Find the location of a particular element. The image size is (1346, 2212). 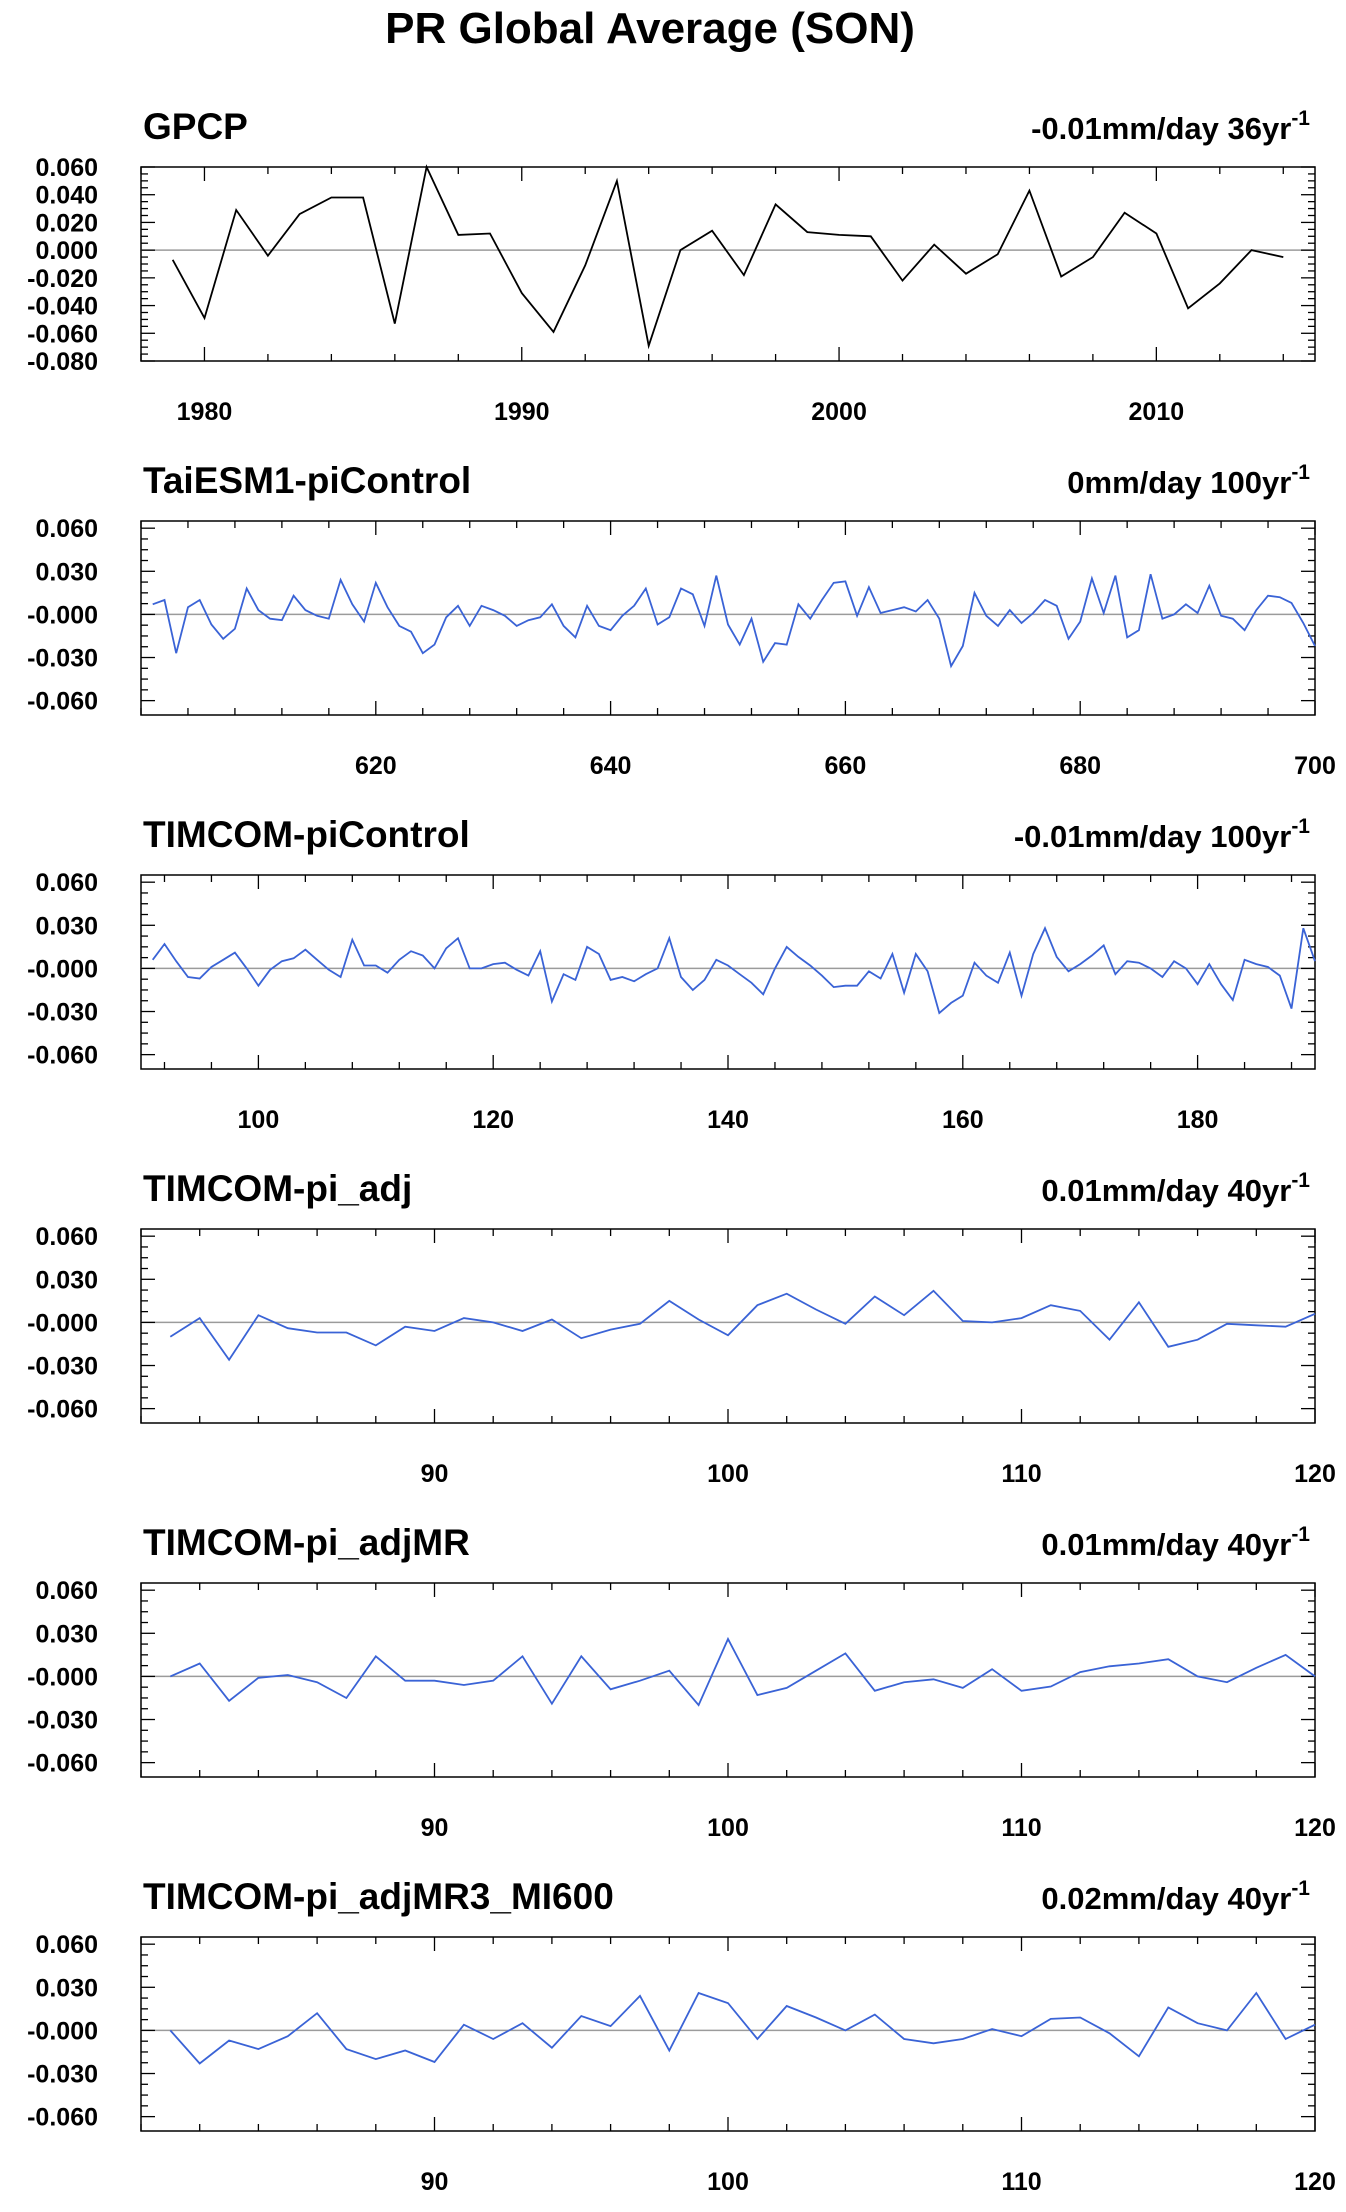

y-tick-label: -0.080 is located at coordinates (62, 362).